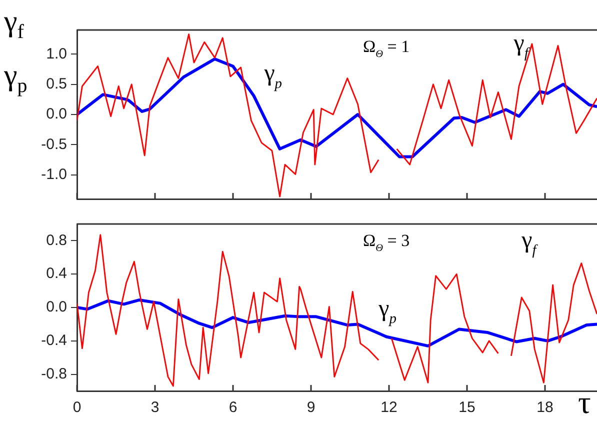 The image size is (597, 421). I want to click on y-tick-label: -1.0, so click(54, 174).